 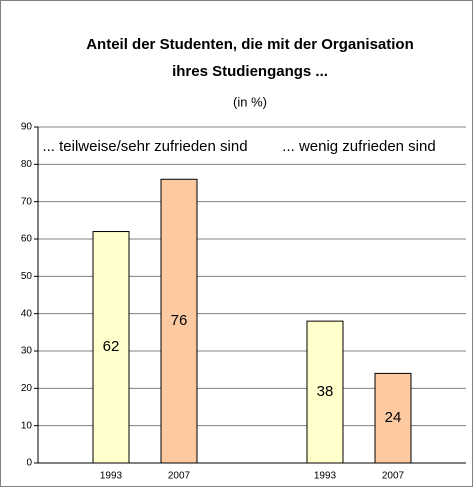 What do you see at coordinates (27, 276) in the screenshot?
I see `y-tick-label: 50` at bounding box center [27, 276].